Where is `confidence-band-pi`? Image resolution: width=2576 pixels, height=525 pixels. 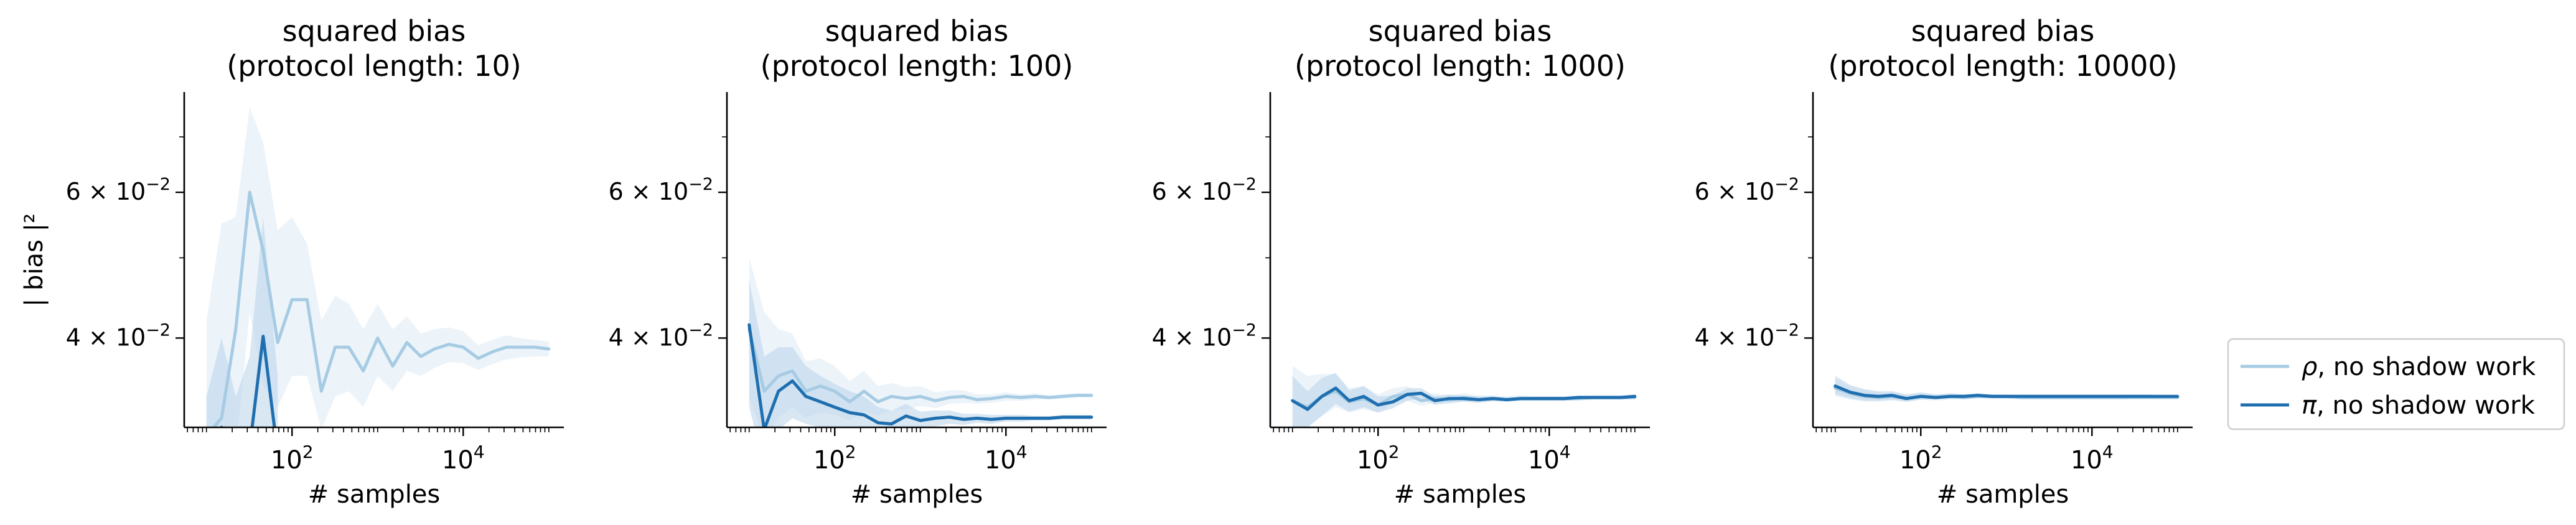 confidence-band-pi is located at coordinates (1463, 400).